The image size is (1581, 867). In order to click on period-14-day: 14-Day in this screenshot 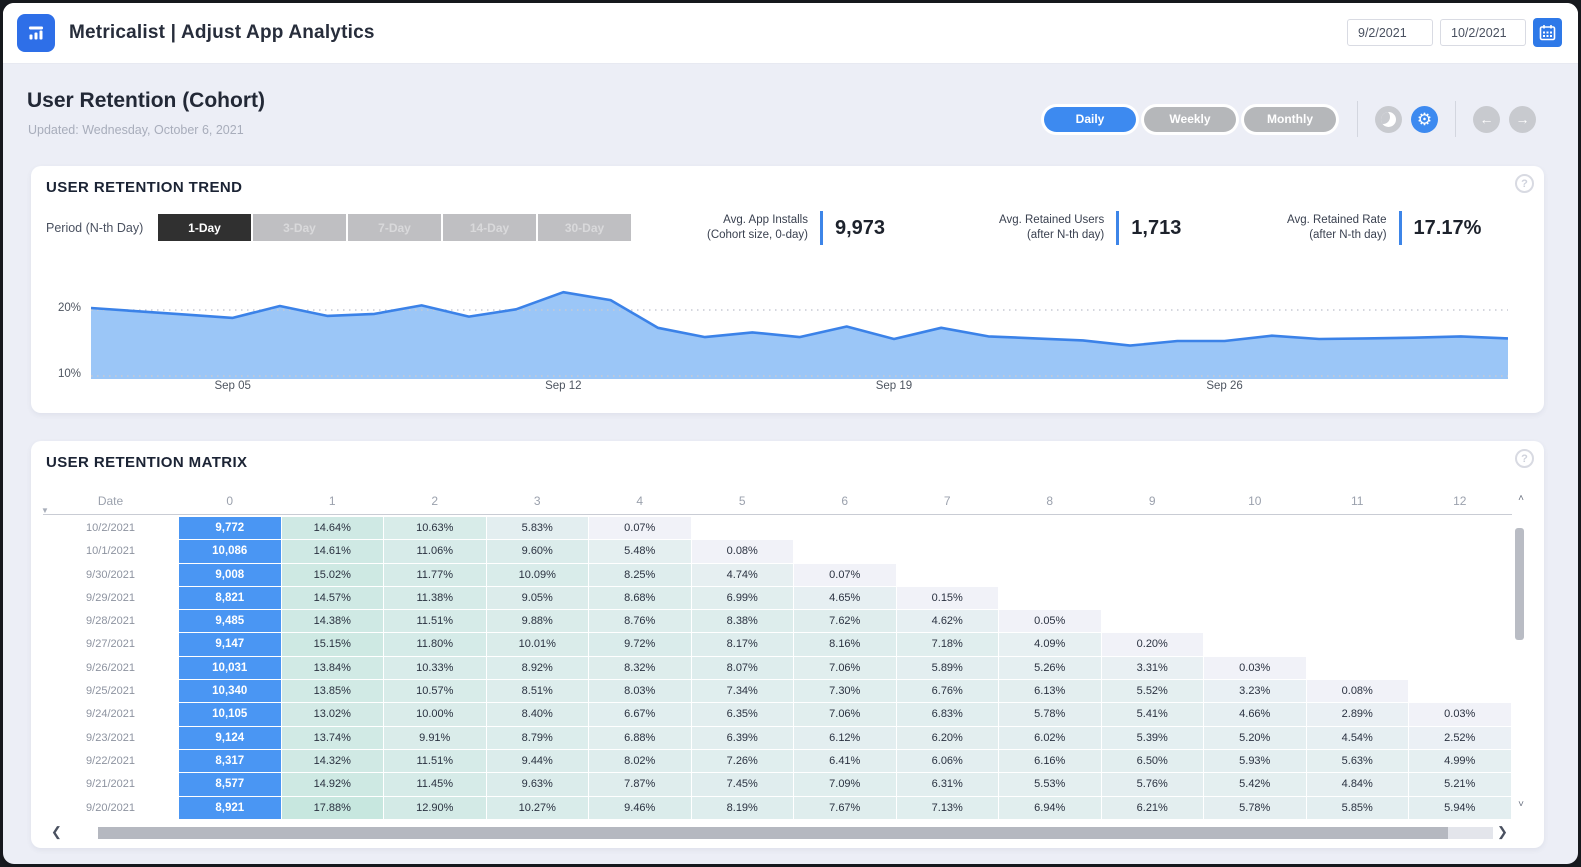, I will do `click(489, 227)`.